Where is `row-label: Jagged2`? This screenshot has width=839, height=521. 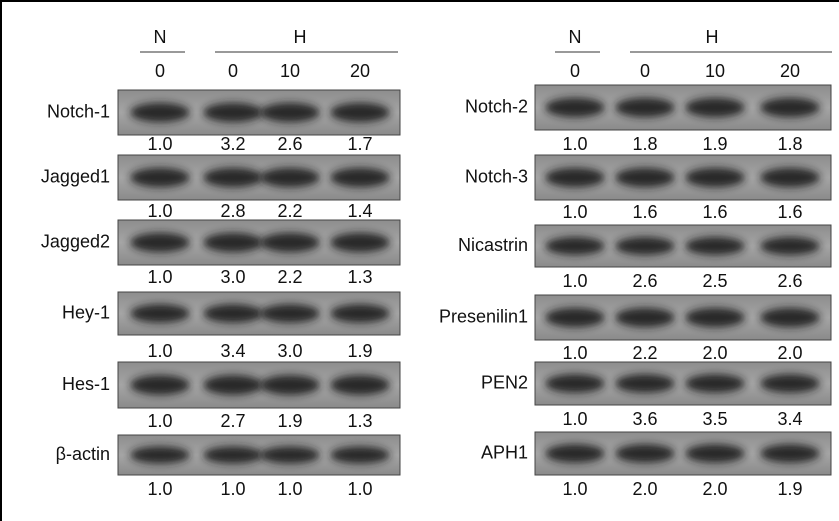
row-label: Jagged2 is located at coordinates (75, 241).